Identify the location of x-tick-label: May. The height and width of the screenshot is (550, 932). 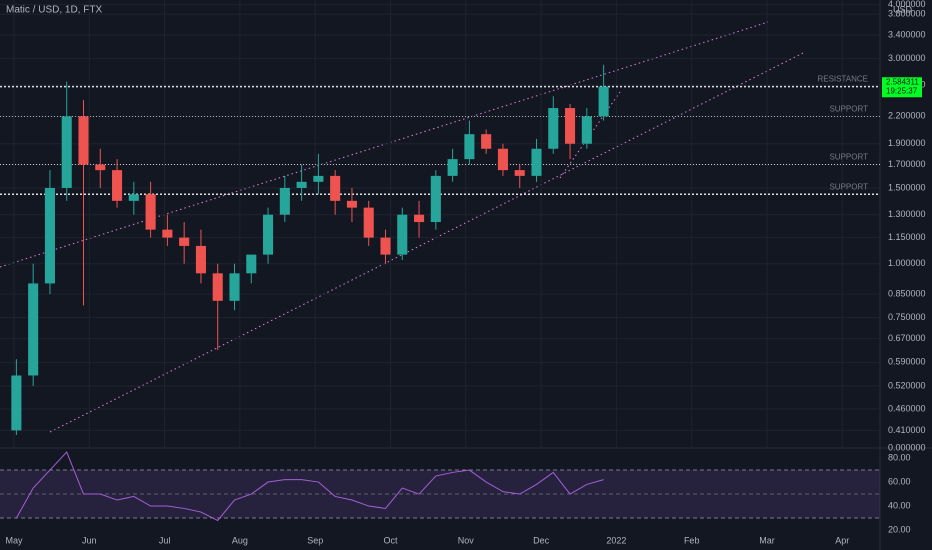
(14, 540).